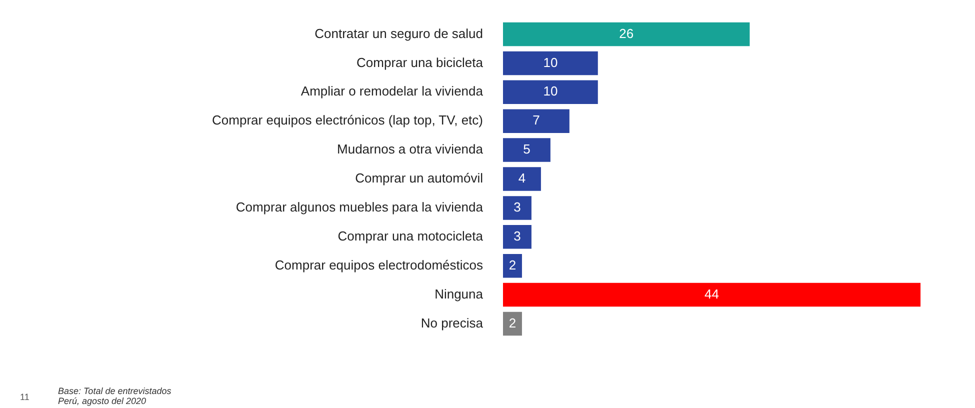 The width and height of the screenshot is (975, 408). I want to click on y-tick-label: Comprar equipos electrodomésticos, so click(379, 264).